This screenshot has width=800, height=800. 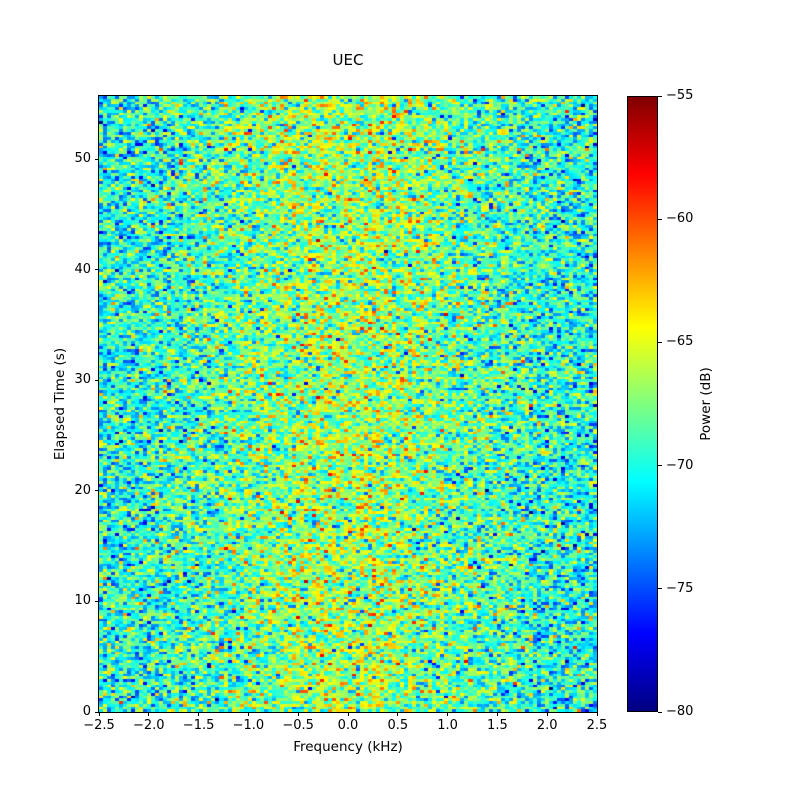 I want to click on colorbar-tick-label: −70, so click(x=680, y=465).